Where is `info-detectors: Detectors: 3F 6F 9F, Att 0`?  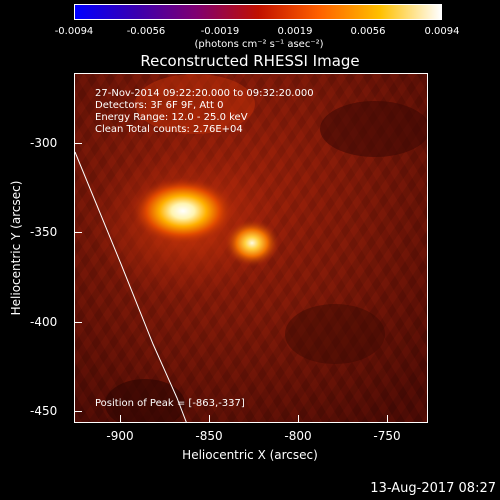
info-detectors: Detectors: 3F 6F 9F, Att 0 is located at coordinates (159, 105).